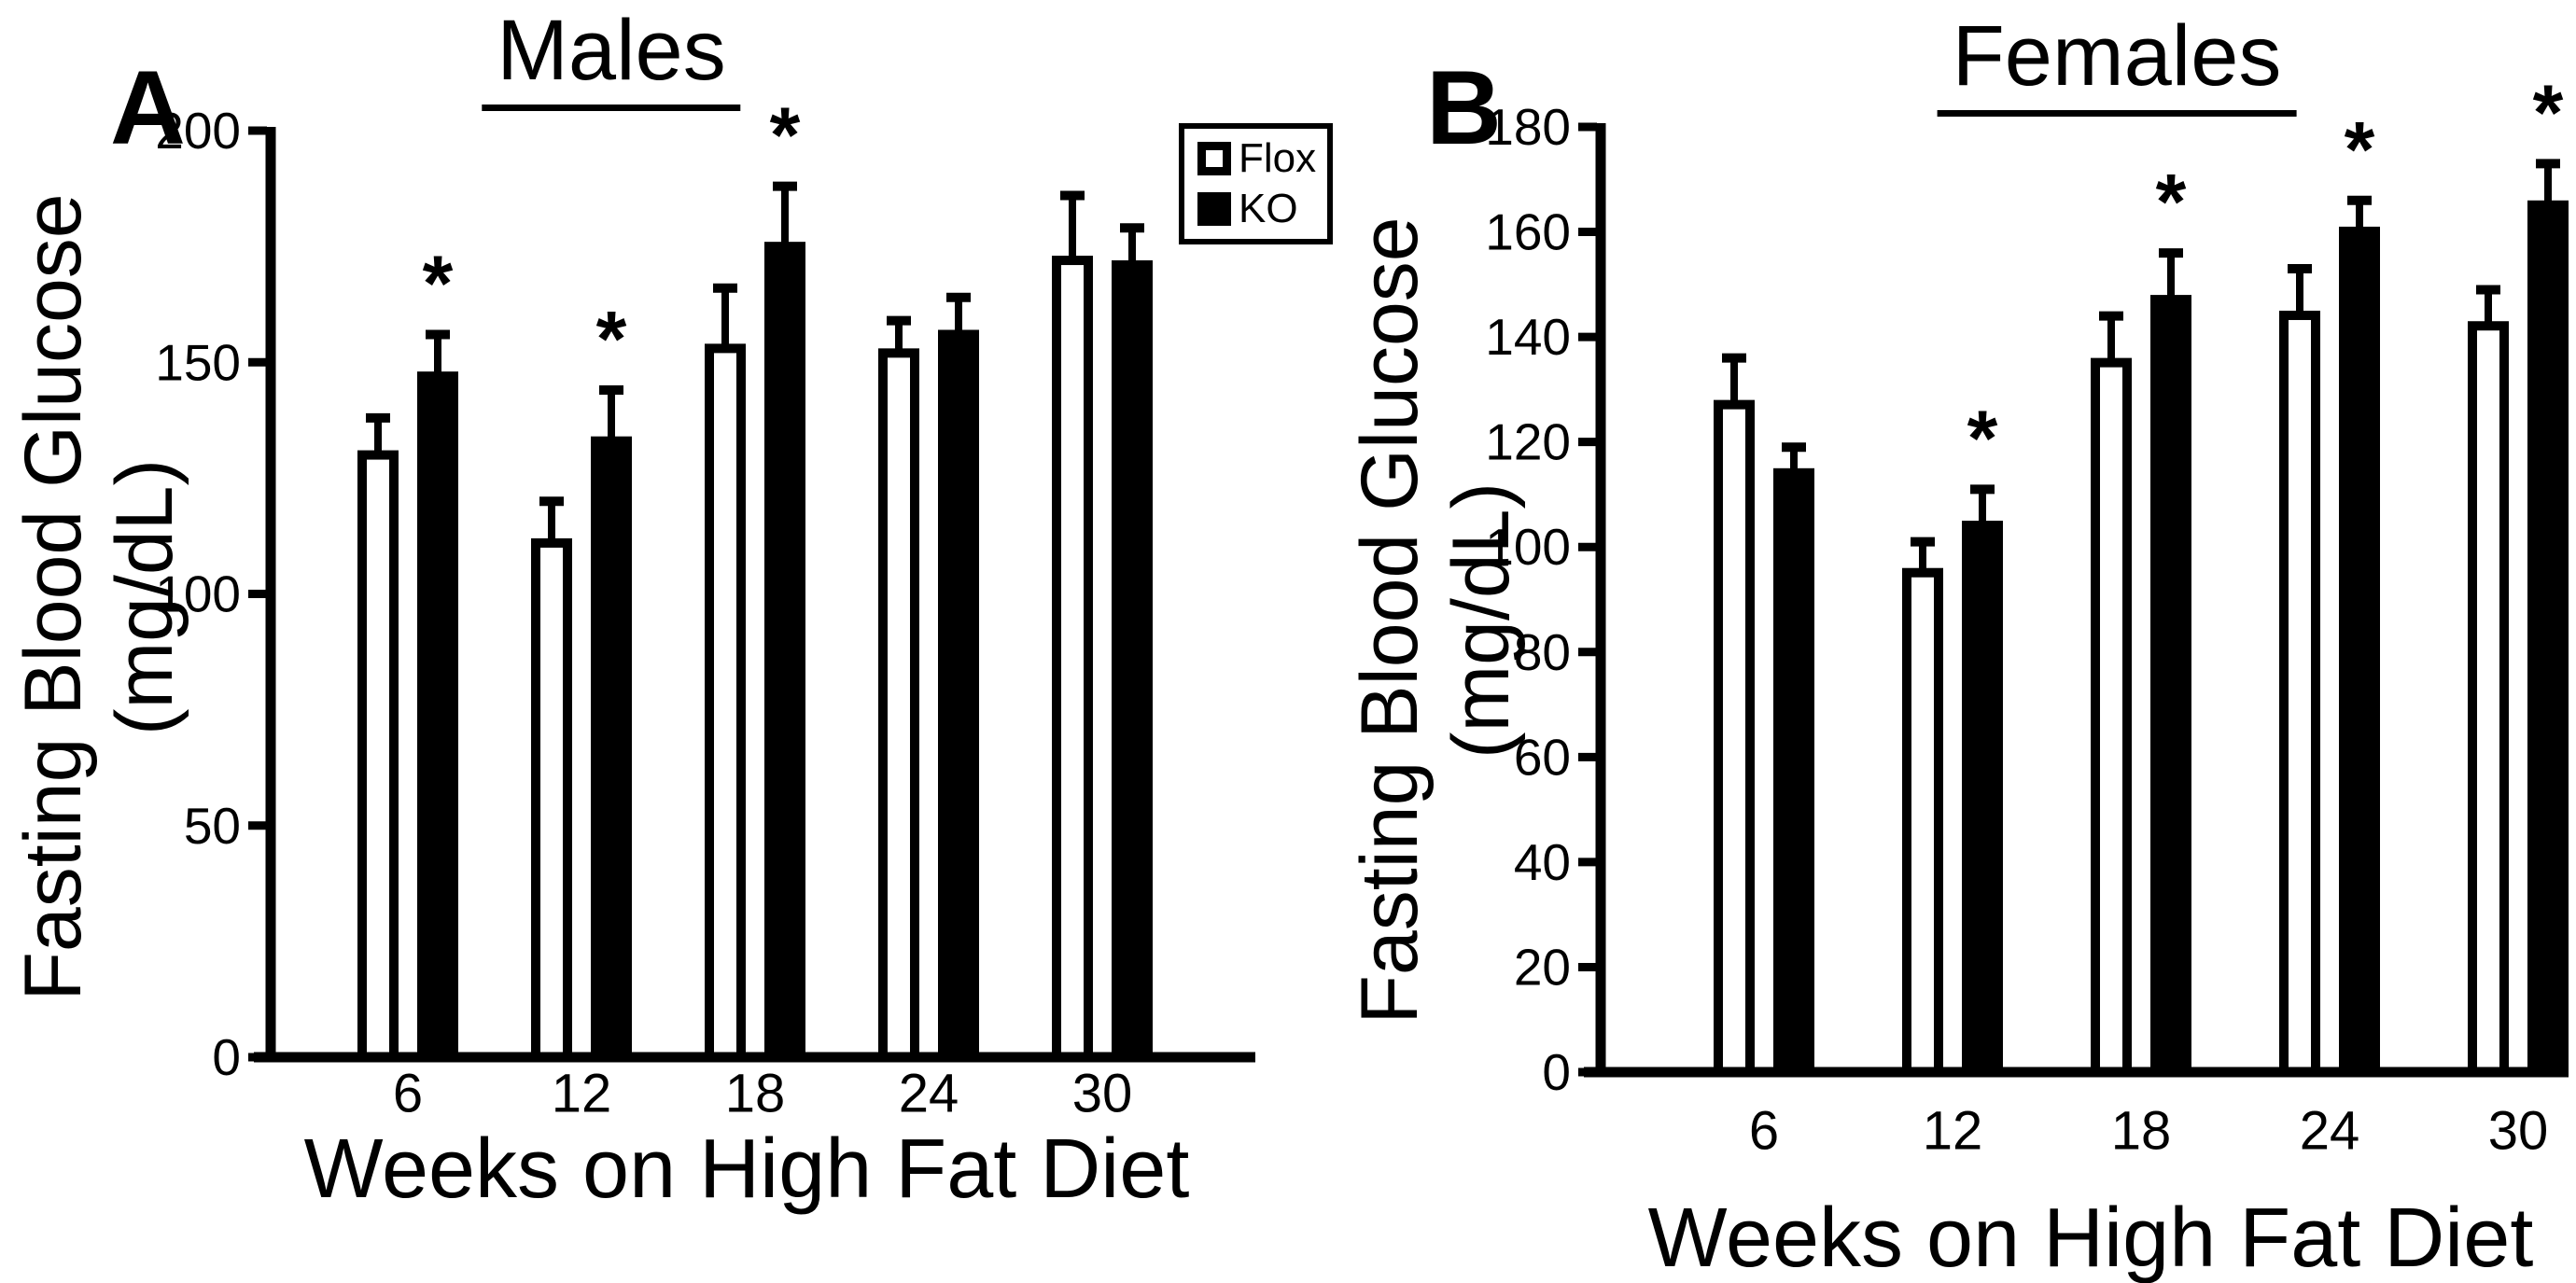  What do you see at coordinates (1542, 862) in the screenshot?
I see `y-tick-label: 40` at bounding box center [1542, 862].